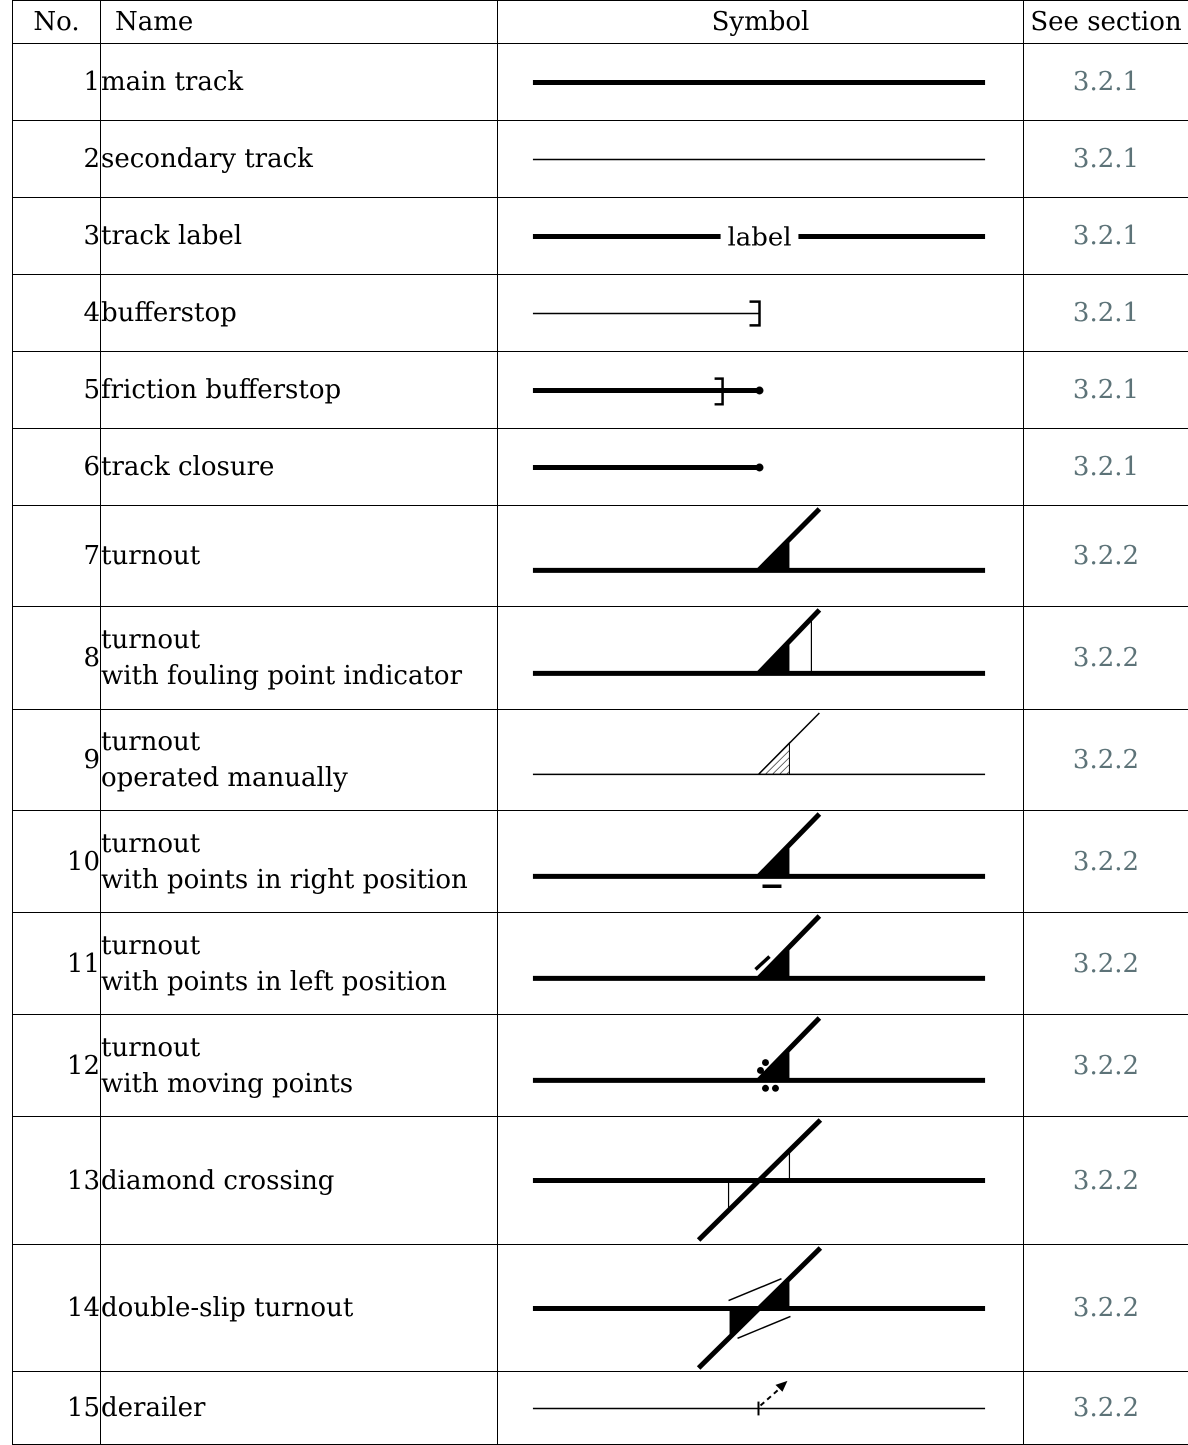 This screenshot has width=1188, height=1445. What do you see at coordinates (57, 313) in the screenshot?
I see `row-number: 4` at bounding box center [57, 313].